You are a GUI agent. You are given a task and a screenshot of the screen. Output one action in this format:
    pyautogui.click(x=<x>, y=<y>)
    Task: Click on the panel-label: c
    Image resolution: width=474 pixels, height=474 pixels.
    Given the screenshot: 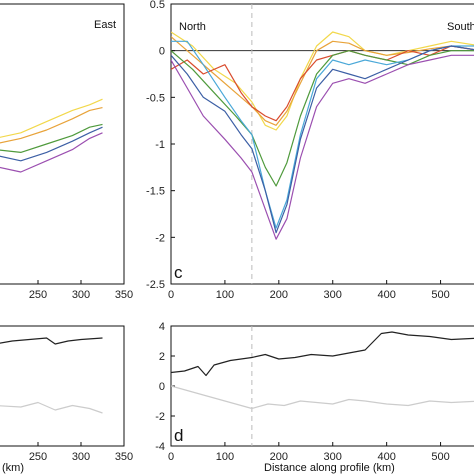 What is the action you would take?
    pyautogui.click(x=178, y=272)
    